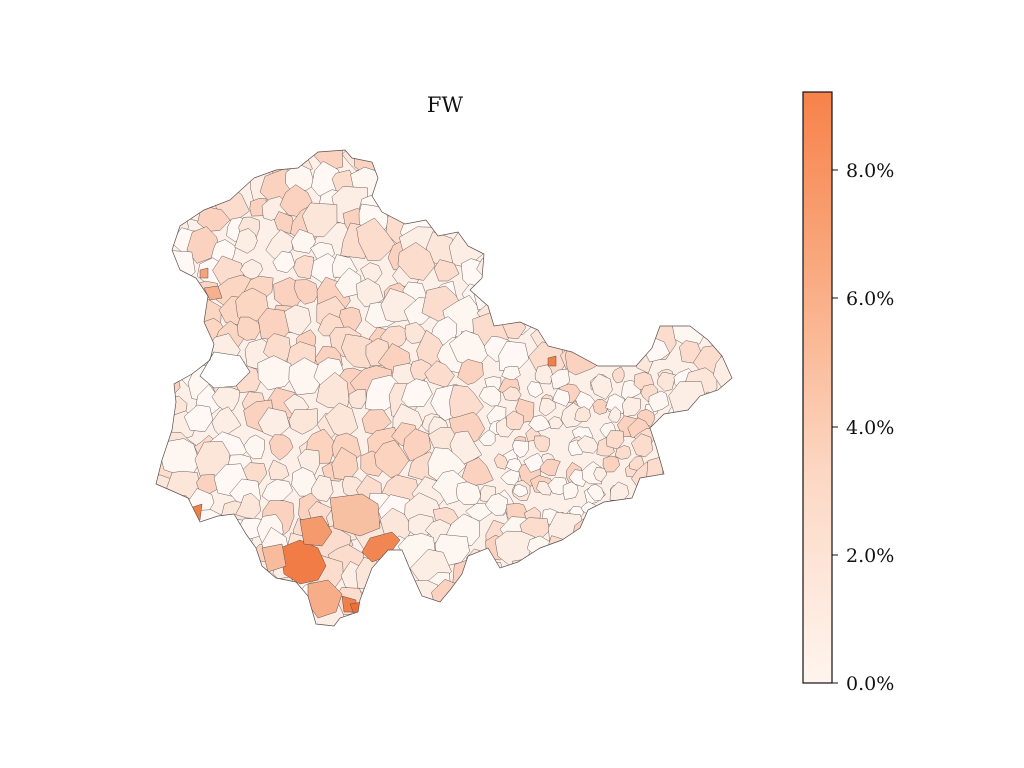 Image resolution: width=1024 pixels, height=768 pixels. What do you see at coordinates (870, 556) in the screenshot?
I see `colorbar-tick-label: 2.0%` at bounding box center [870, 556].